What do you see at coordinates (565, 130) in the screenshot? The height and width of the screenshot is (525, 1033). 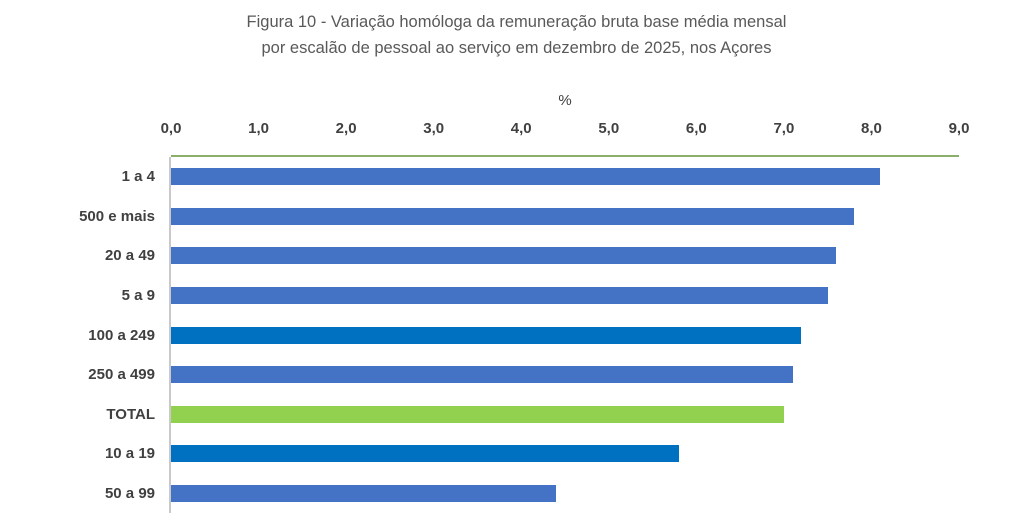 I see `x-axis-ticks: 0,0 1,0 2,0 3,0 4,0 5,0 6,0 7,0 8,0 9,0` at bounding box center [565, 130].